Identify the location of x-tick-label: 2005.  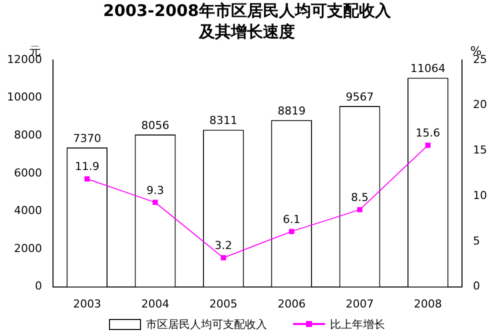
(223, 303).